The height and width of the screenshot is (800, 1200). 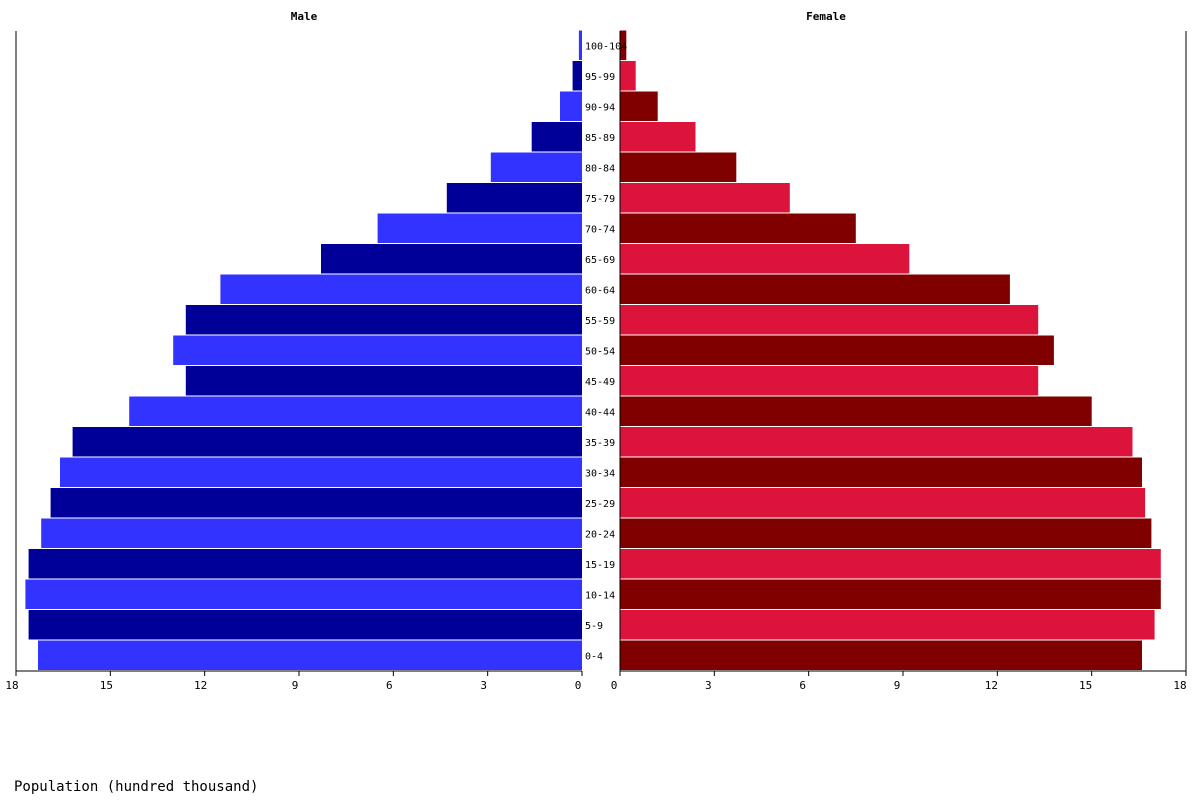 What do you see at coordinates (594, 626) in the screenshot?
I see `age-group-label: 5-9` at bounding box center [594, 626].